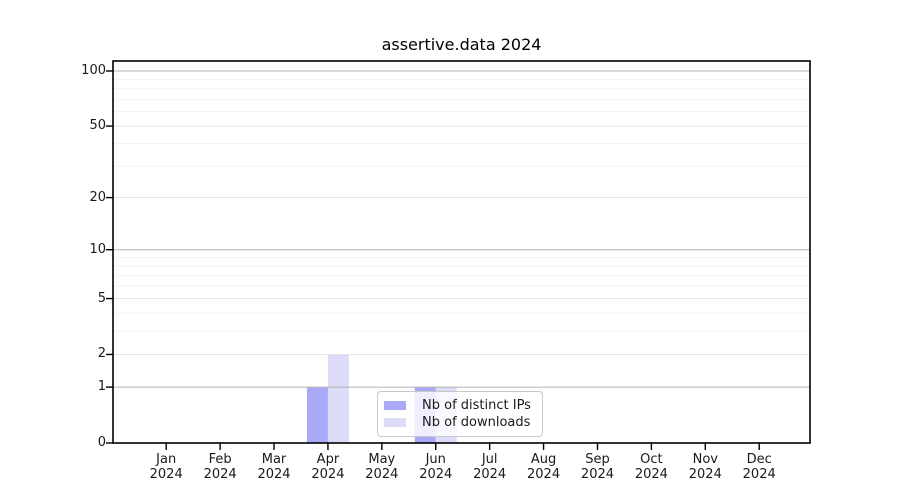 The image size is (900, 500). Describe the element at coordinates (476, 405) in the screenshot. I see `legend-label-distinct-ips: Nb of distinct IPs` at that location.